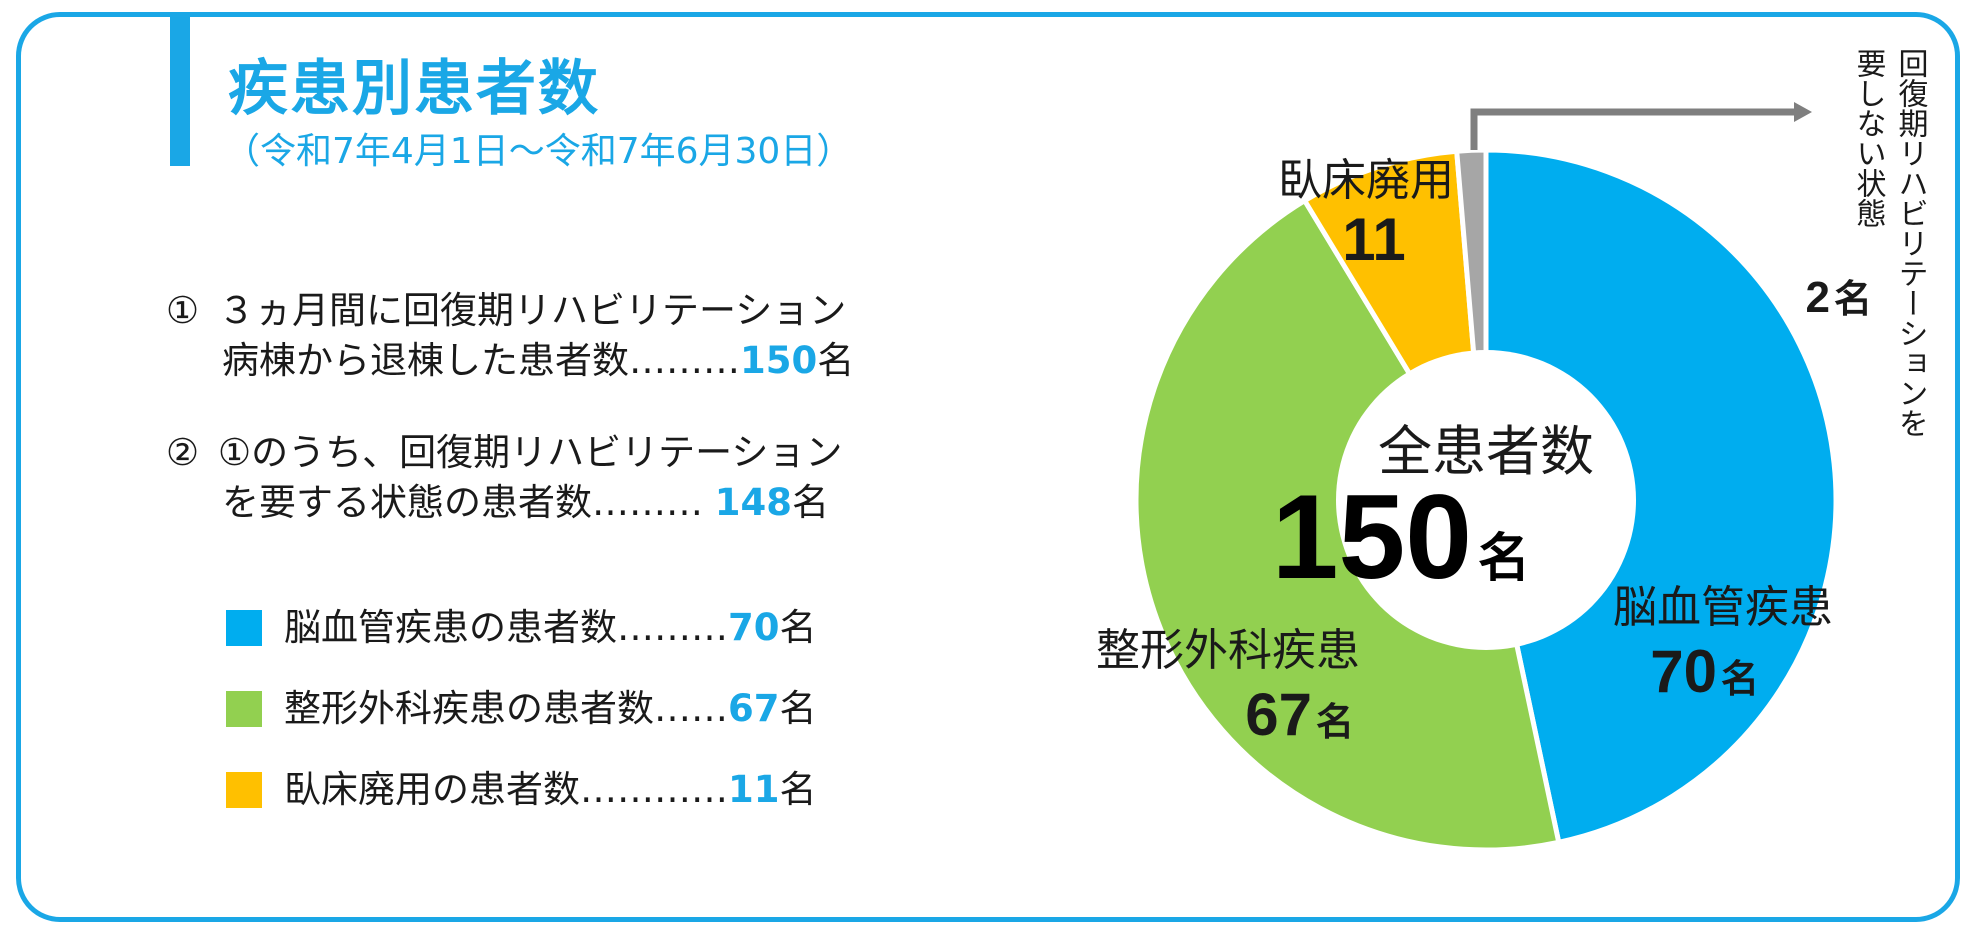  I want to click on statement-1-value: 150, so click(779, 360).